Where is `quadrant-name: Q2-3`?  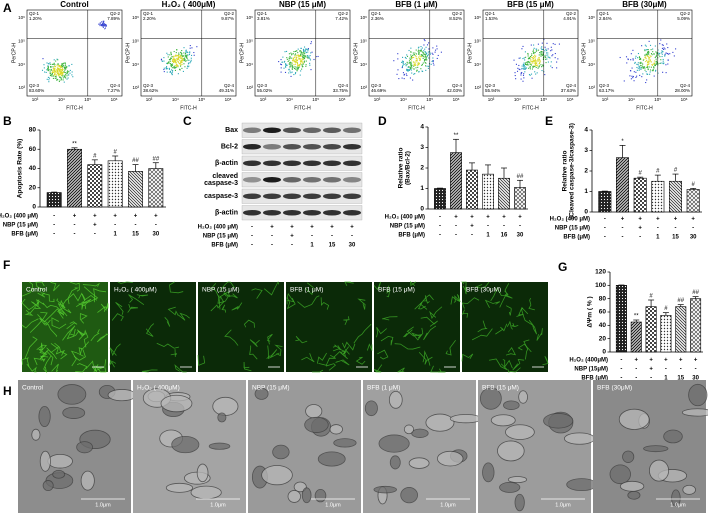 quadrant-name: Q2-3 is located at coordinates (490, 85).